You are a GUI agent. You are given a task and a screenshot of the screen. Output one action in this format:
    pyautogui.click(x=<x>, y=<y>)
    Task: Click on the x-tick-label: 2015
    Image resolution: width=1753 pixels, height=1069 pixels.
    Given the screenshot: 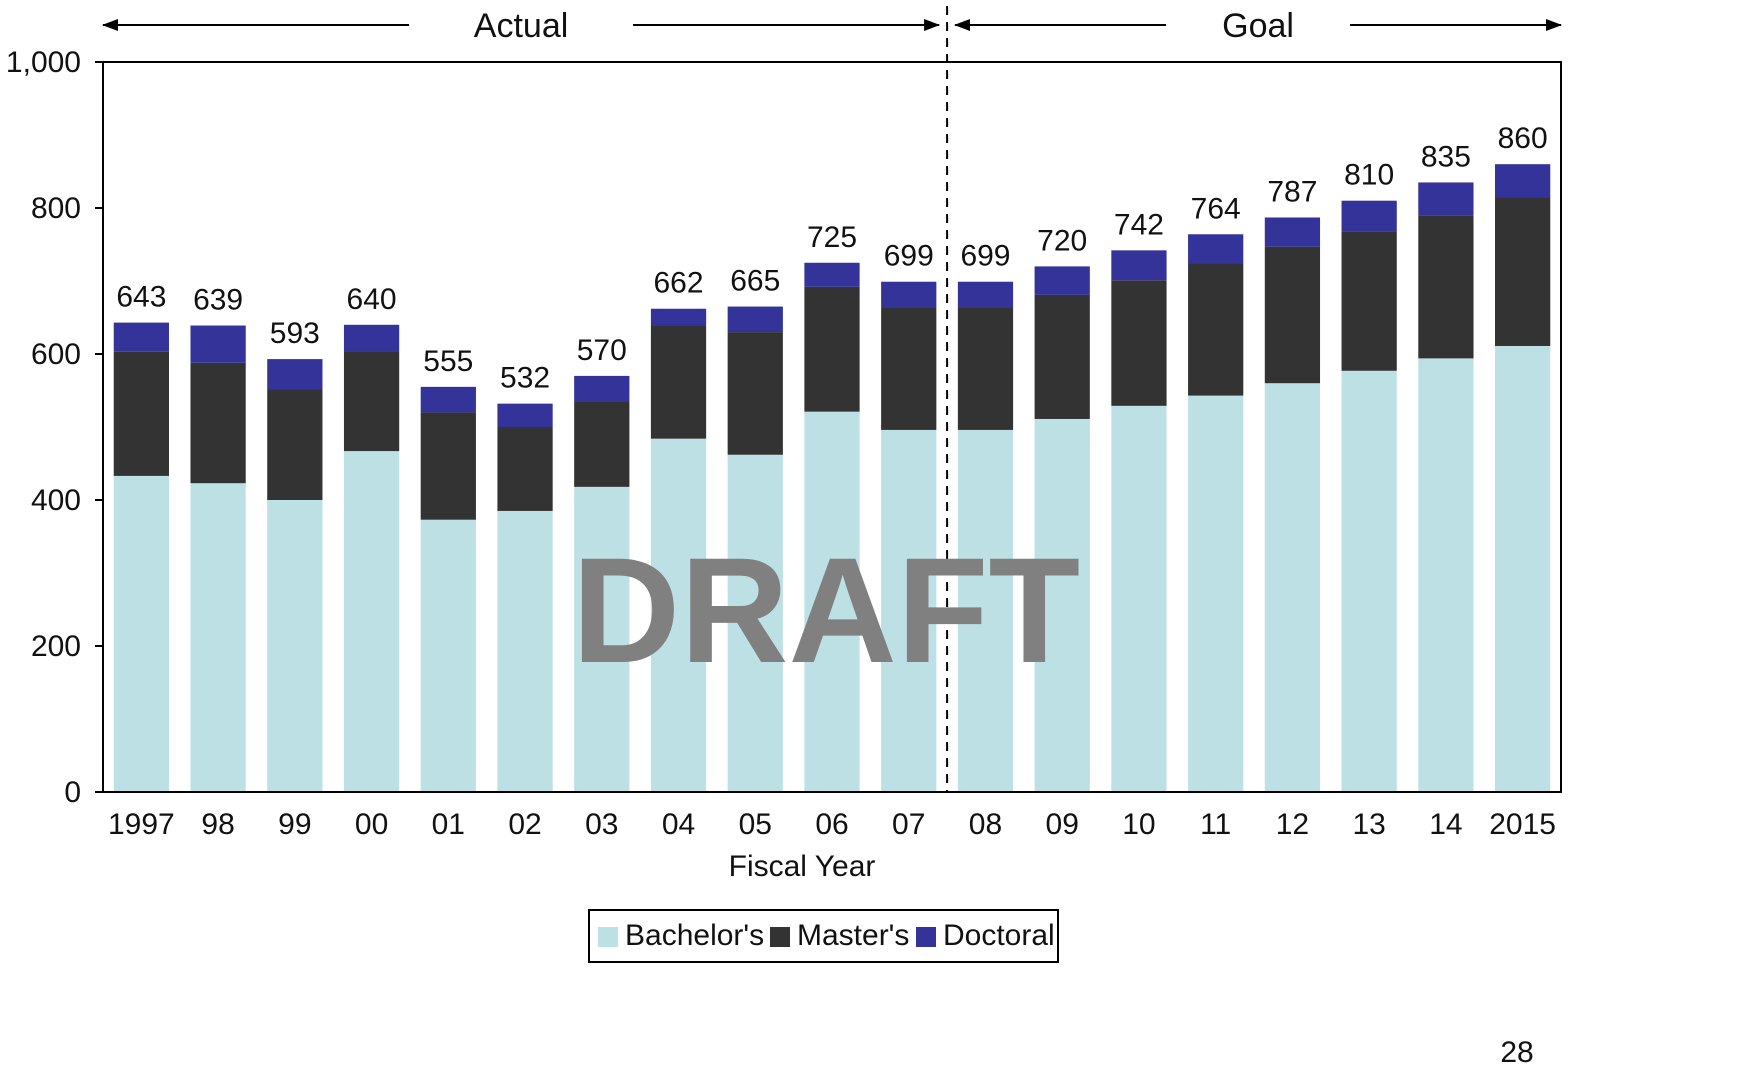 What is the action you would take?
    pyautogui.click(x=1522, y=824)
    